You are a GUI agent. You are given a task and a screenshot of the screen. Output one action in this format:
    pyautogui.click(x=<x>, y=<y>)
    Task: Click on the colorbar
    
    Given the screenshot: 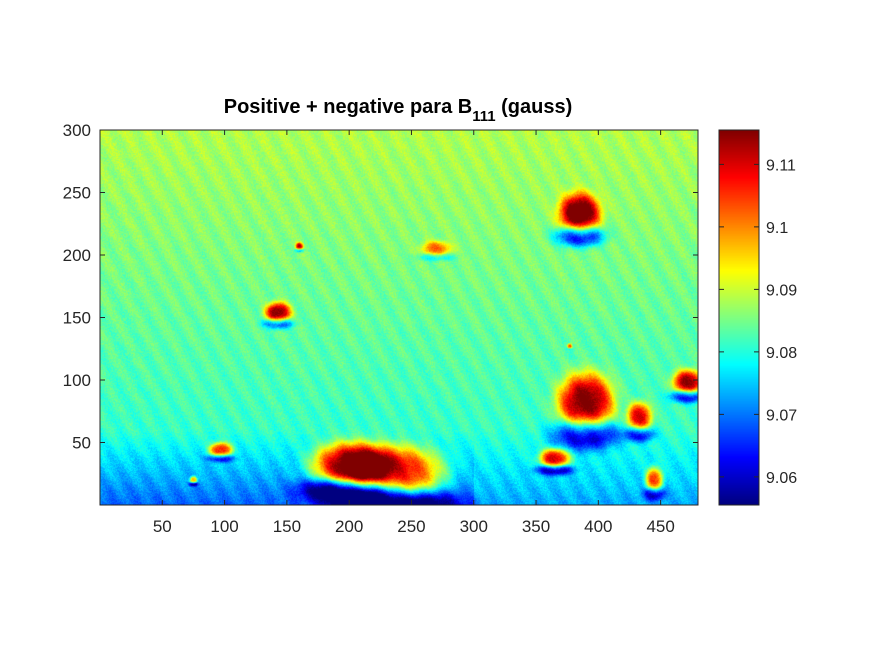 What is the action you would take?
    pyautogui.click(x=739, y=317)
    